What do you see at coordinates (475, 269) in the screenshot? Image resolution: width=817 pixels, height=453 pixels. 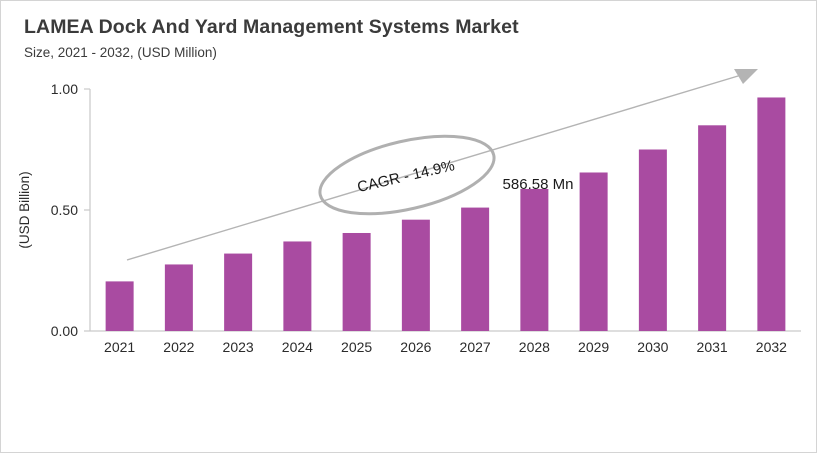 I see `bar-2027` at bounding box center [475, 269].